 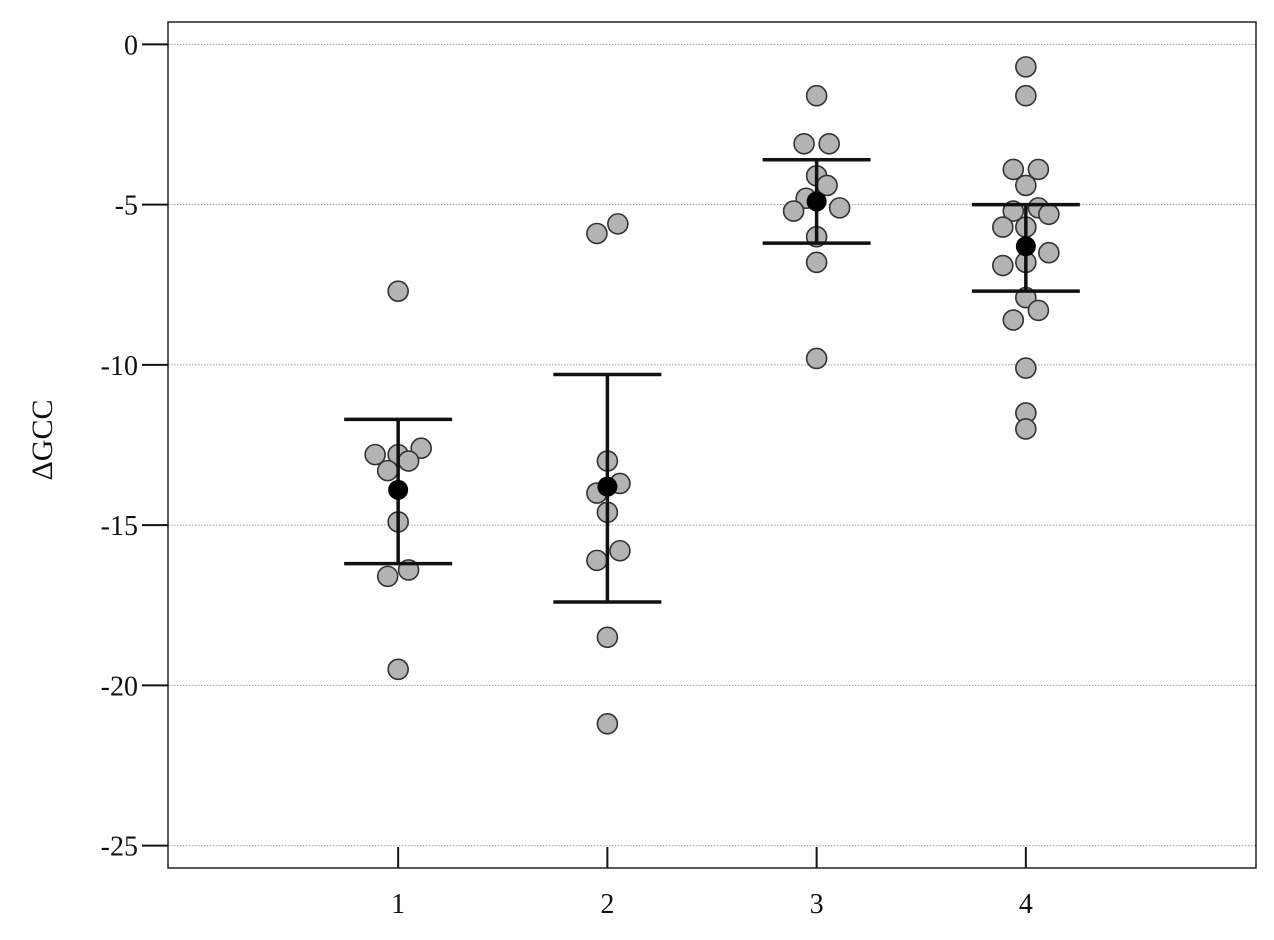 I want to click on y-axis-label: ΔGCC, so click(x=42, y=440).